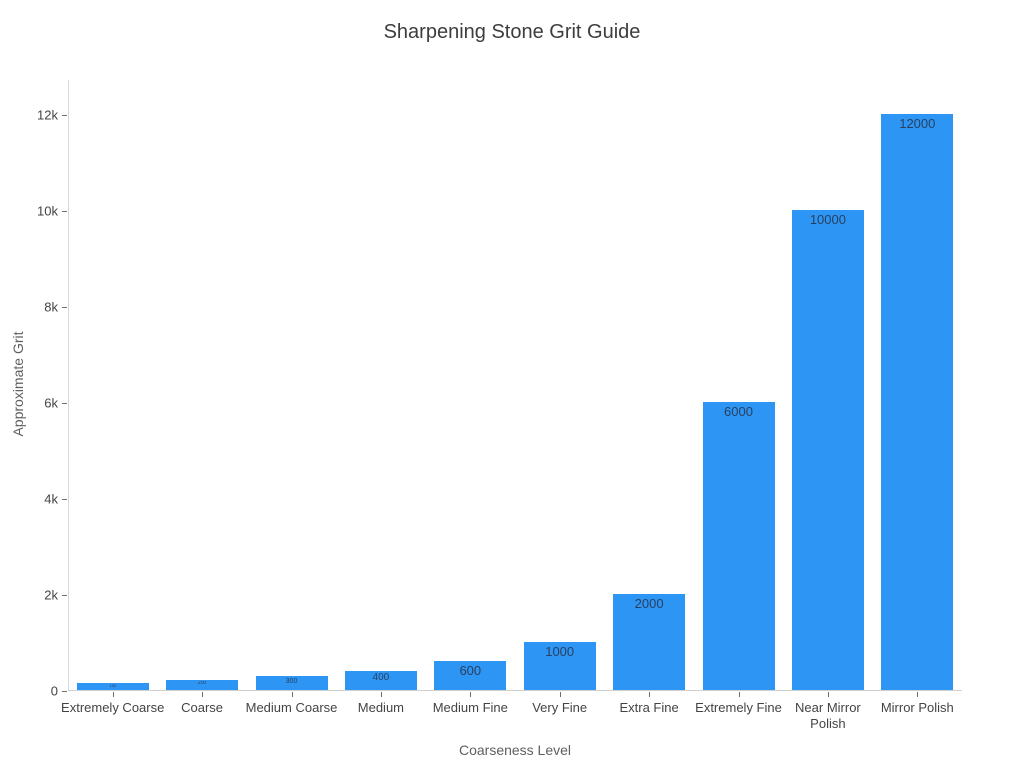 This screenshot has width=1024, height=768. I want to click on bar-value-label: 400, so click(381, 677).